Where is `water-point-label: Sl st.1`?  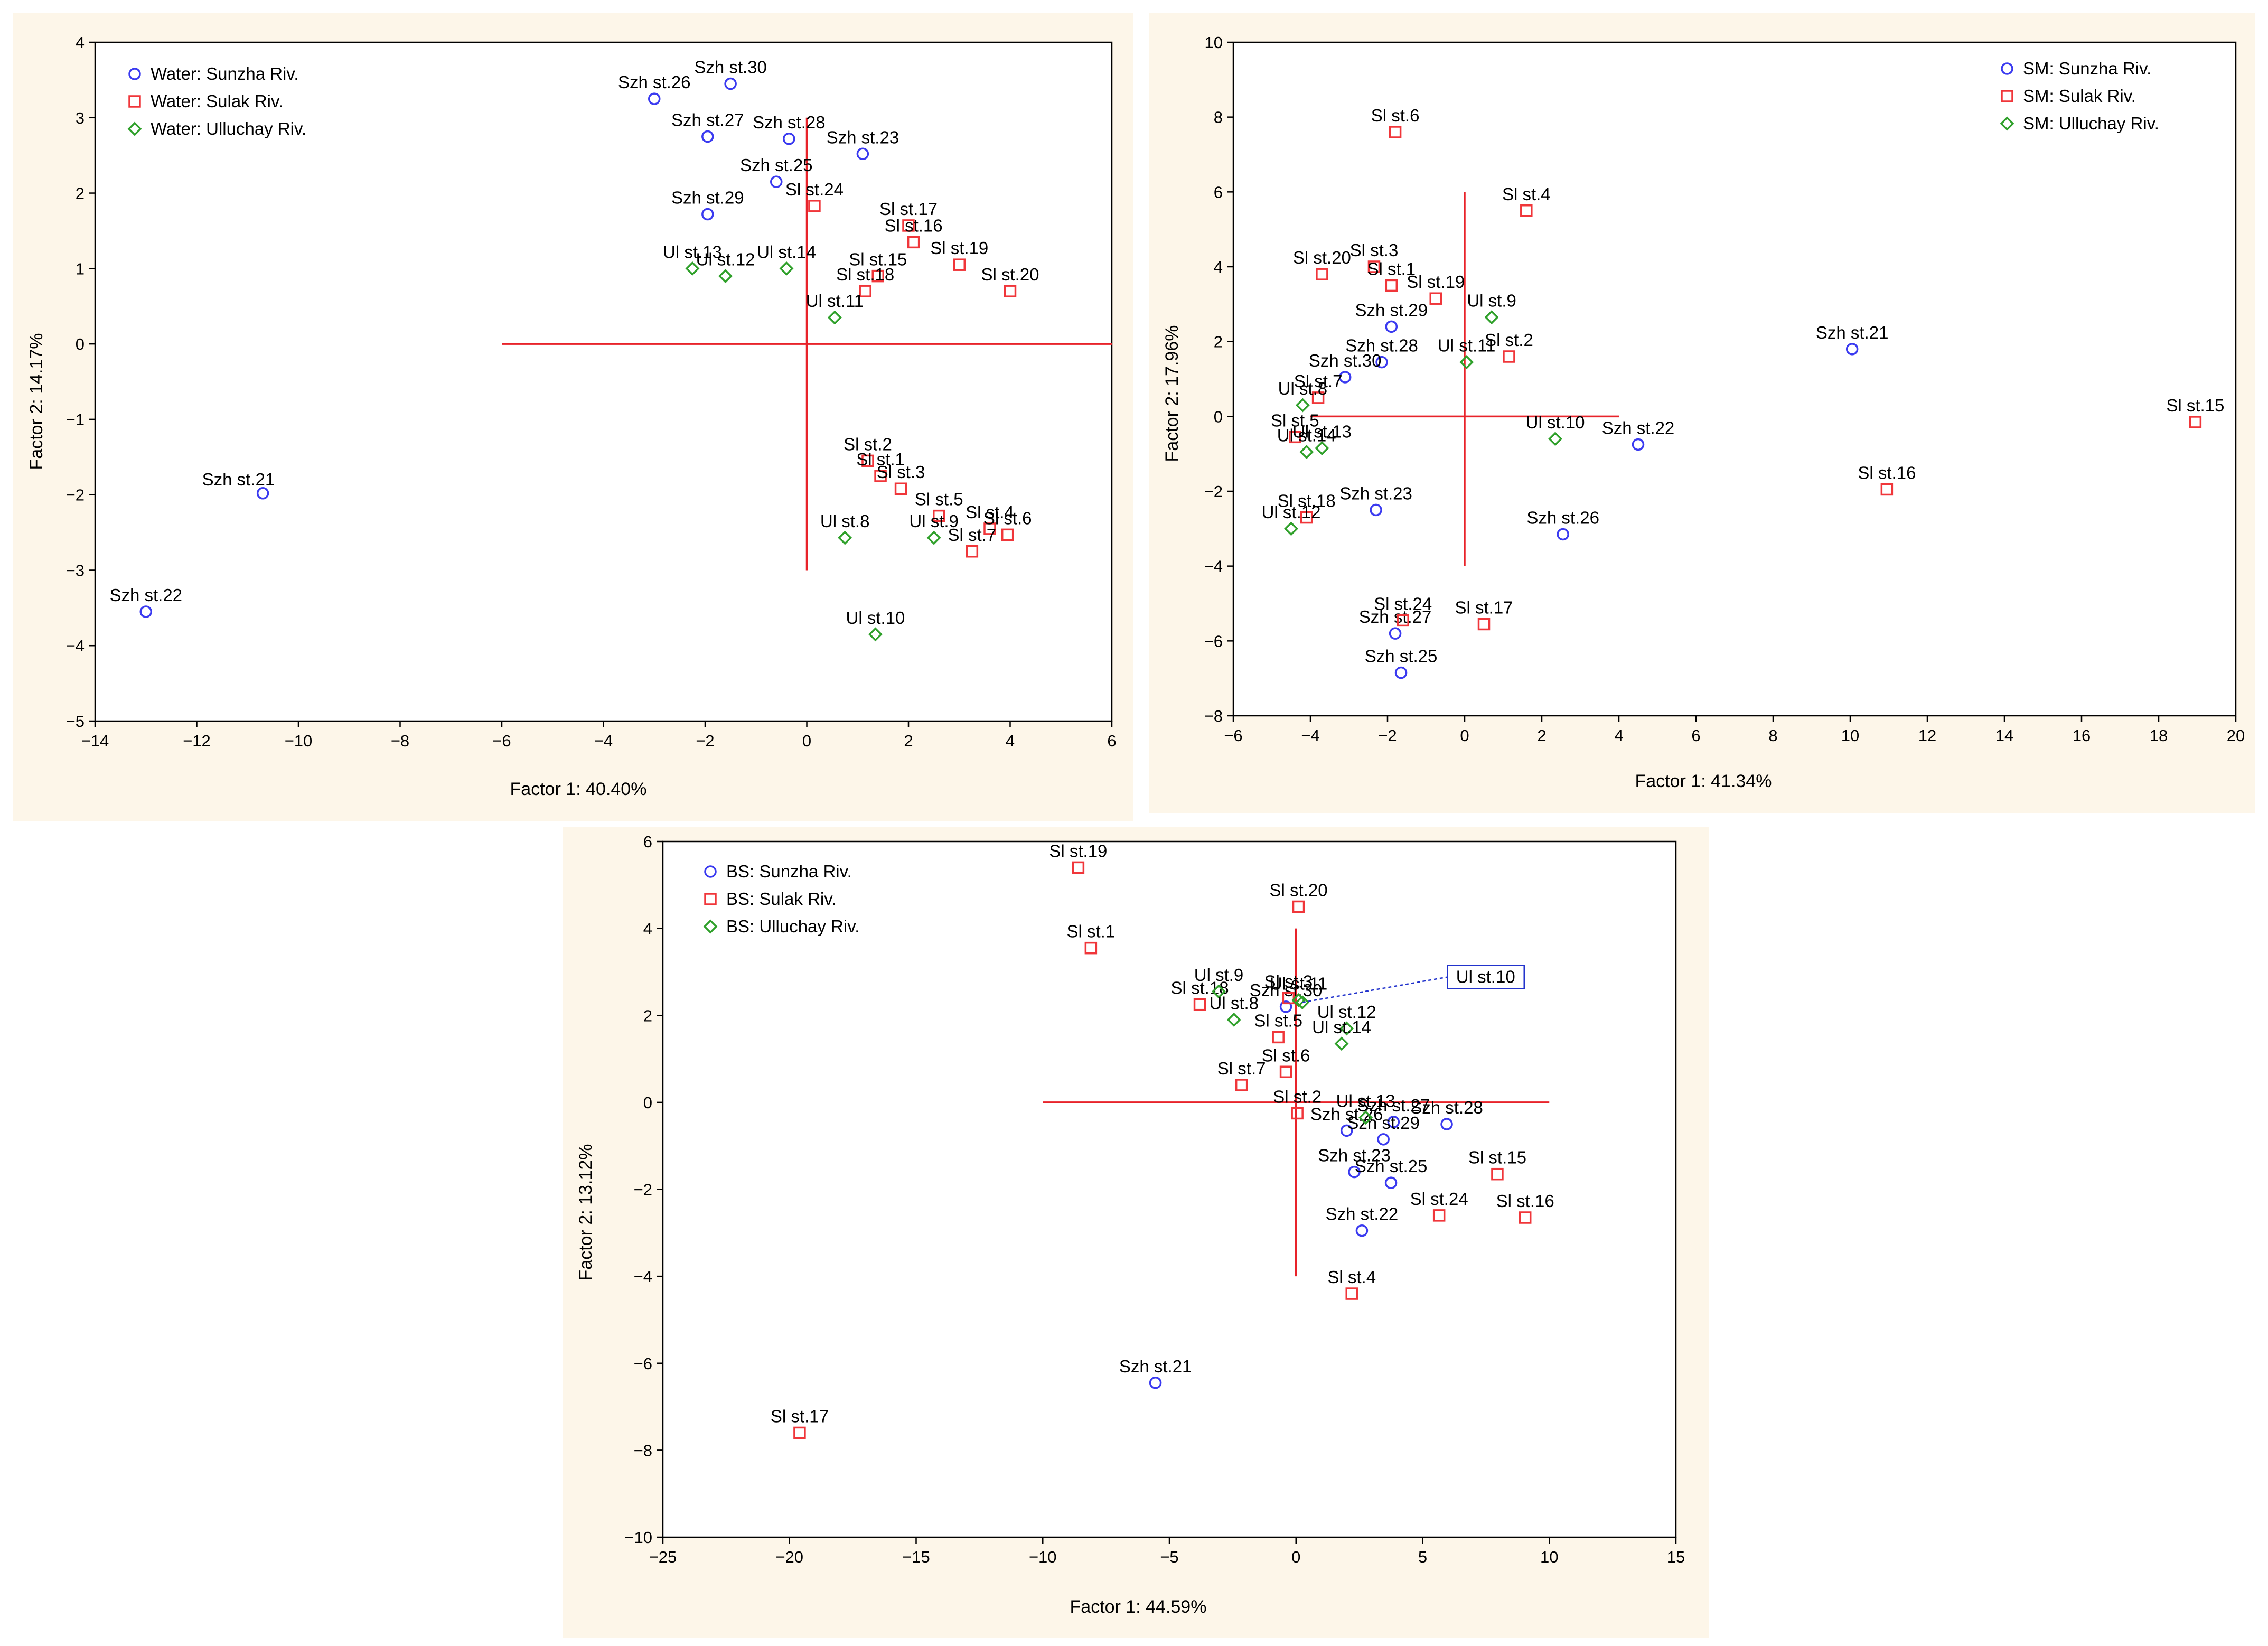 water-point-label: Sl st.1 is located at coordinates (880, 460).